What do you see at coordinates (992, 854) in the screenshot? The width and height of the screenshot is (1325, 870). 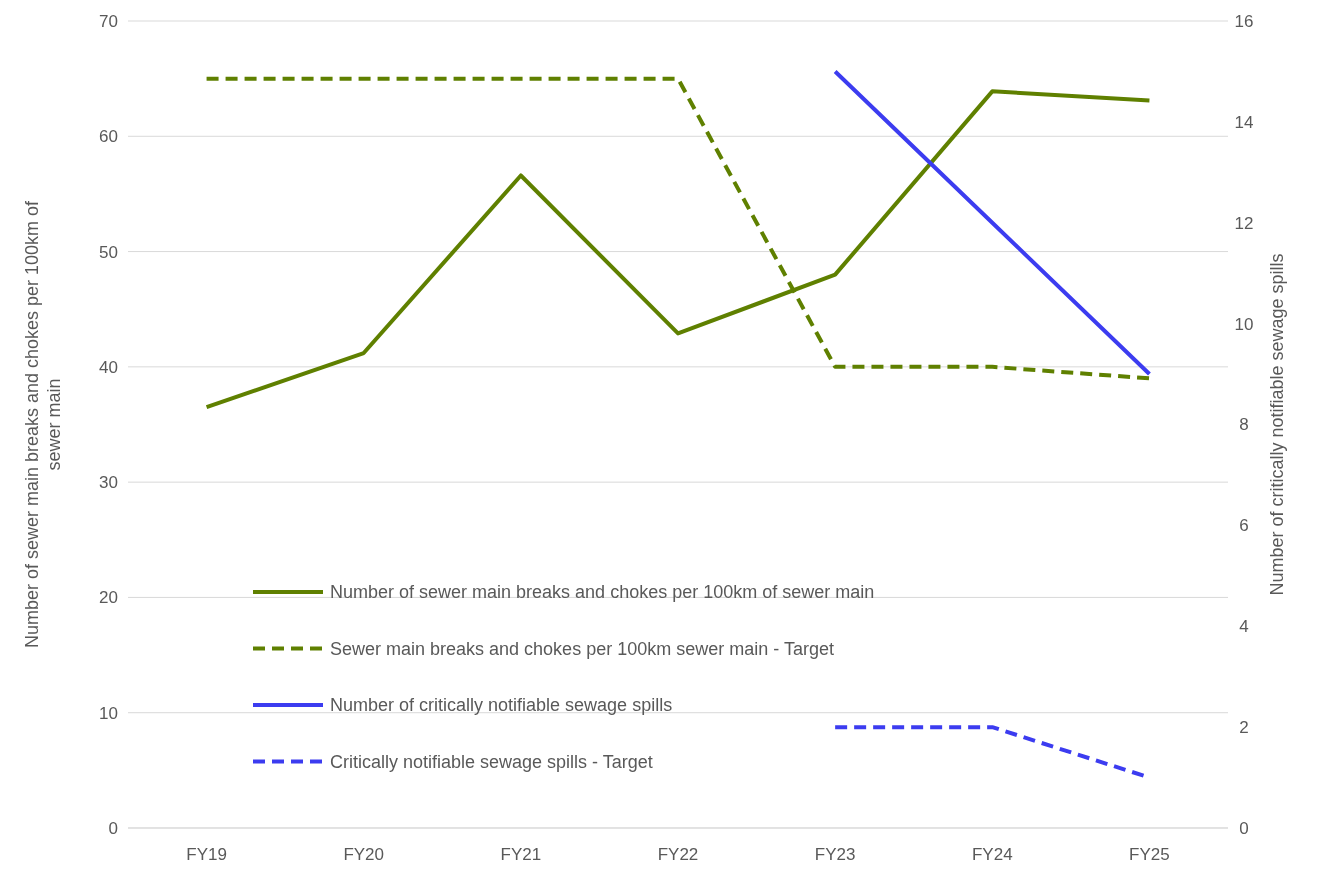 I see `x-tick-label: FY24` at bounding box center [992, 854].